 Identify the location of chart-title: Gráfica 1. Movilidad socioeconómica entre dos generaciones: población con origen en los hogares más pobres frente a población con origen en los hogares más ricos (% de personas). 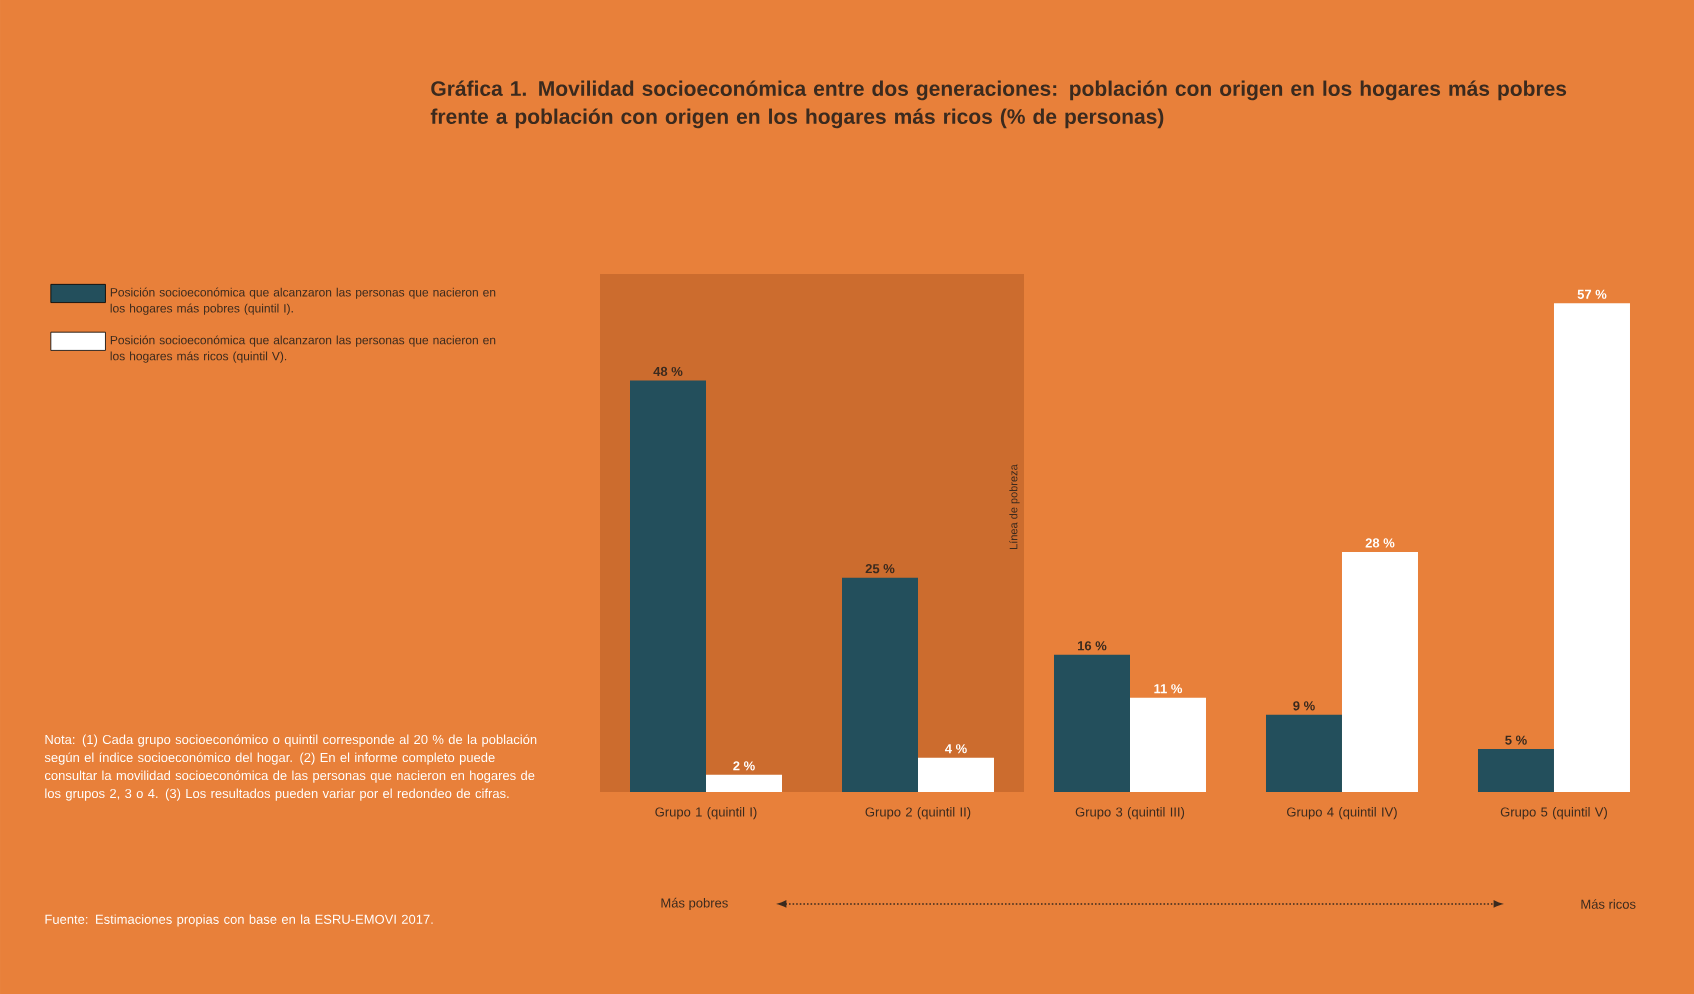
(998, 104).